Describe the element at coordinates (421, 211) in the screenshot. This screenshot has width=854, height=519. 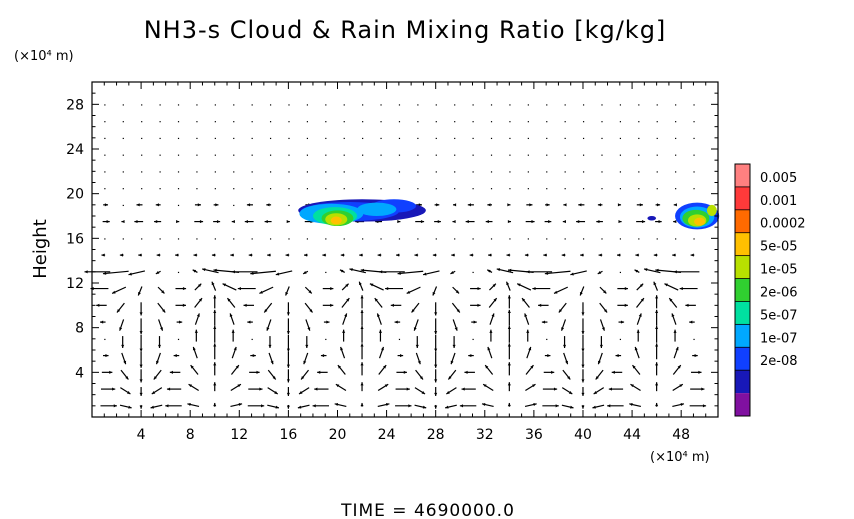
I see `cloud-fleck` at that location.